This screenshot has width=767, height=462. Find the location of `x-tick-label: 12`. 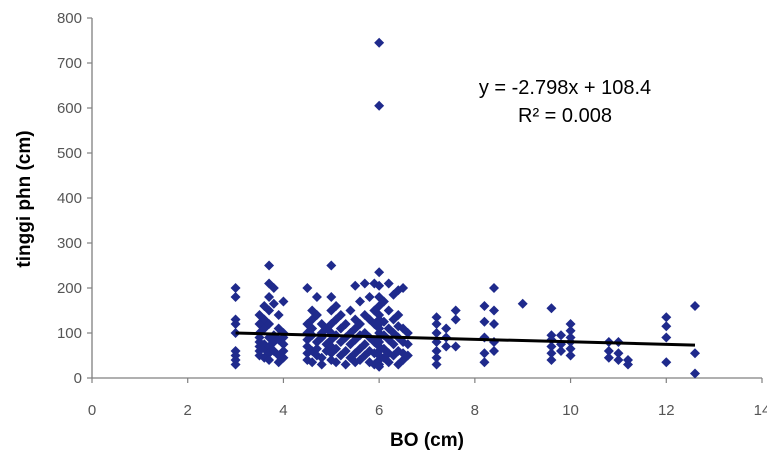

x-tick-label: 12 is located at coordinates (666, 410).